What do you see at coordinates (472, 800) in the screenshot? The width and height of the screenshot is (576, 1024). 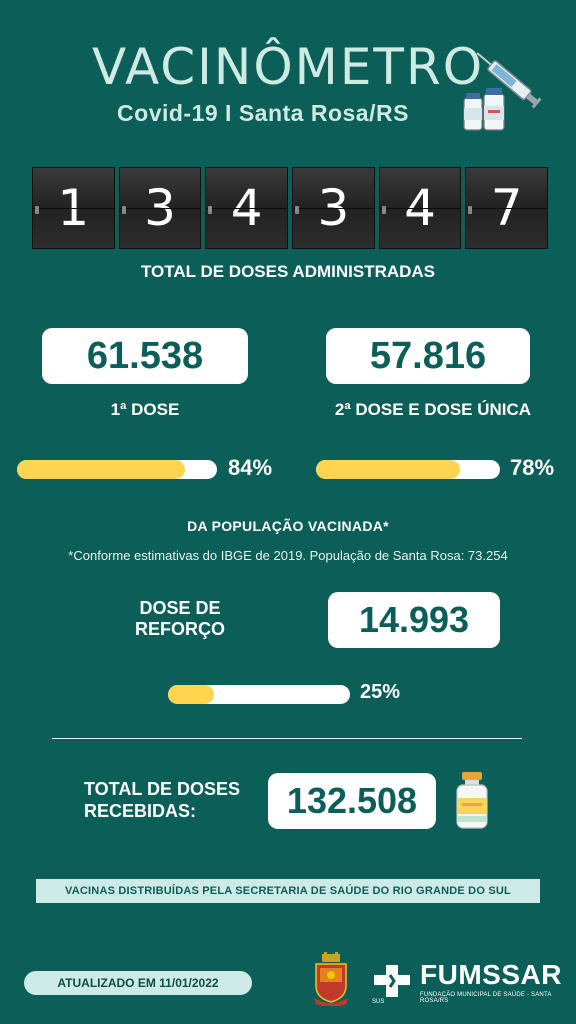 I see `vaccine-vial-icon` at bounding box center [472, 800].